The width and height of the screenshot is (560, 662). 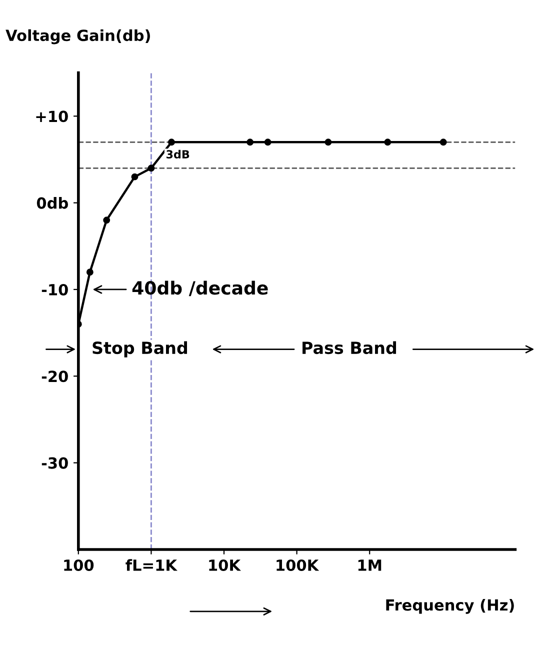 I want to click on y-tick-label: -20, so click(x=55, y=376).